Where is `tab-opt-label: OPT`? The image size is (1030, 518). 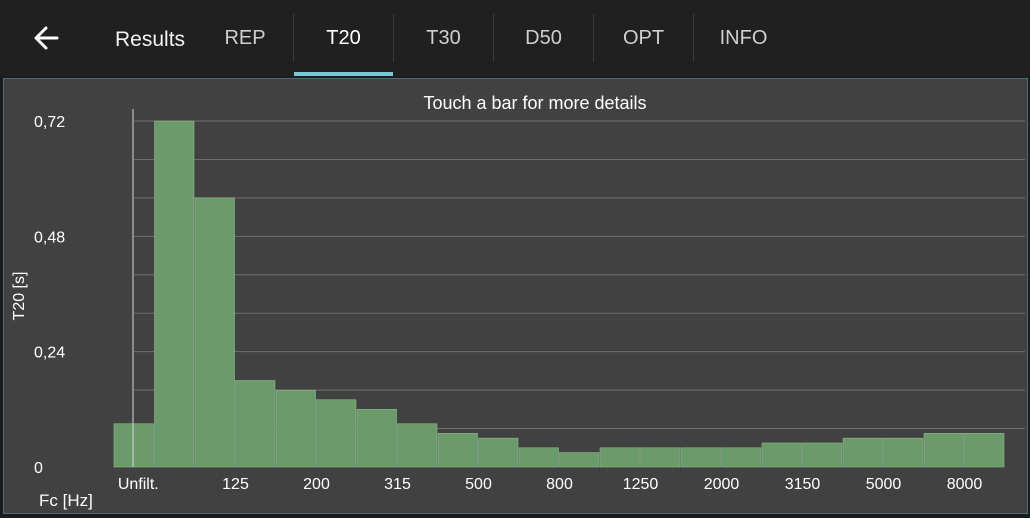 tab-opt-label: OPT is located at coordinates (643, 37).